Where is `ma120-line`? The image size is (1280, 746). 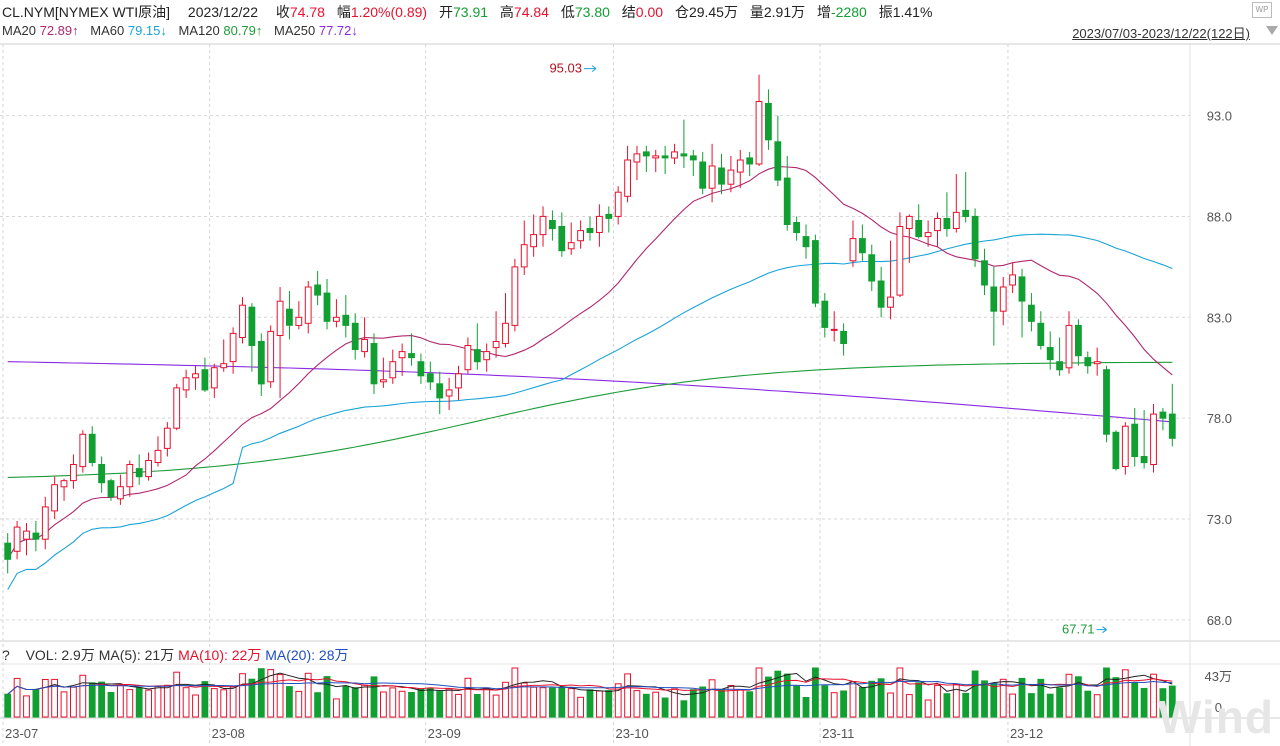 ma120-line is located at coordinates (590, 419).